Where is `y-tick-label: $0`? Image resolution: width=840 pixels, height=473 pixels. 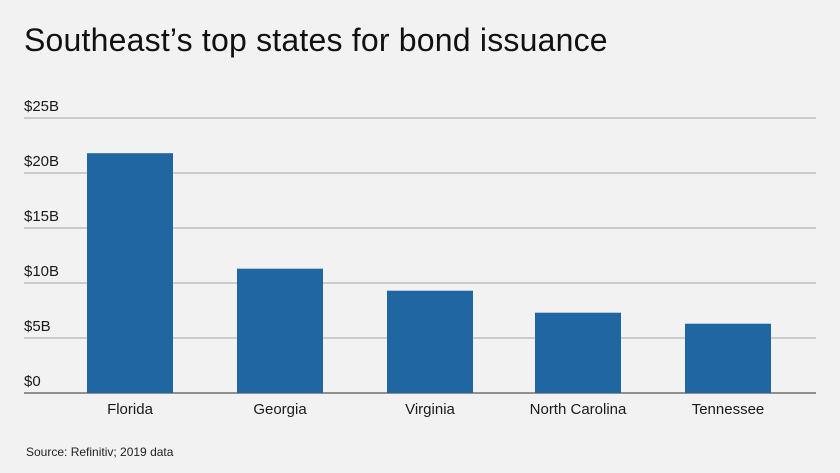 y-tick-label: $0 is located at coordinates (32, 381).